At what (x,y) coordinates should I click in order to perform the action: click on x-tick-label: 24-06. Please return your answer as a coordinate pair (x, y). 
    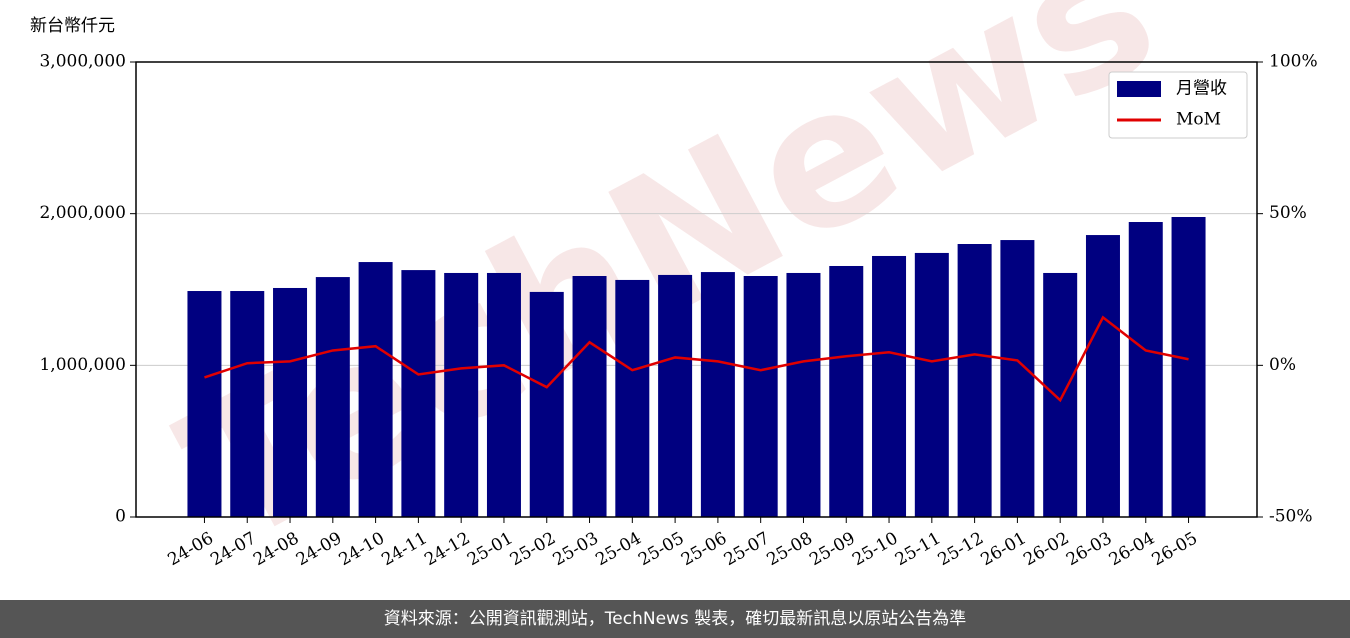
    Looking at the image, I should click on (191, 549).